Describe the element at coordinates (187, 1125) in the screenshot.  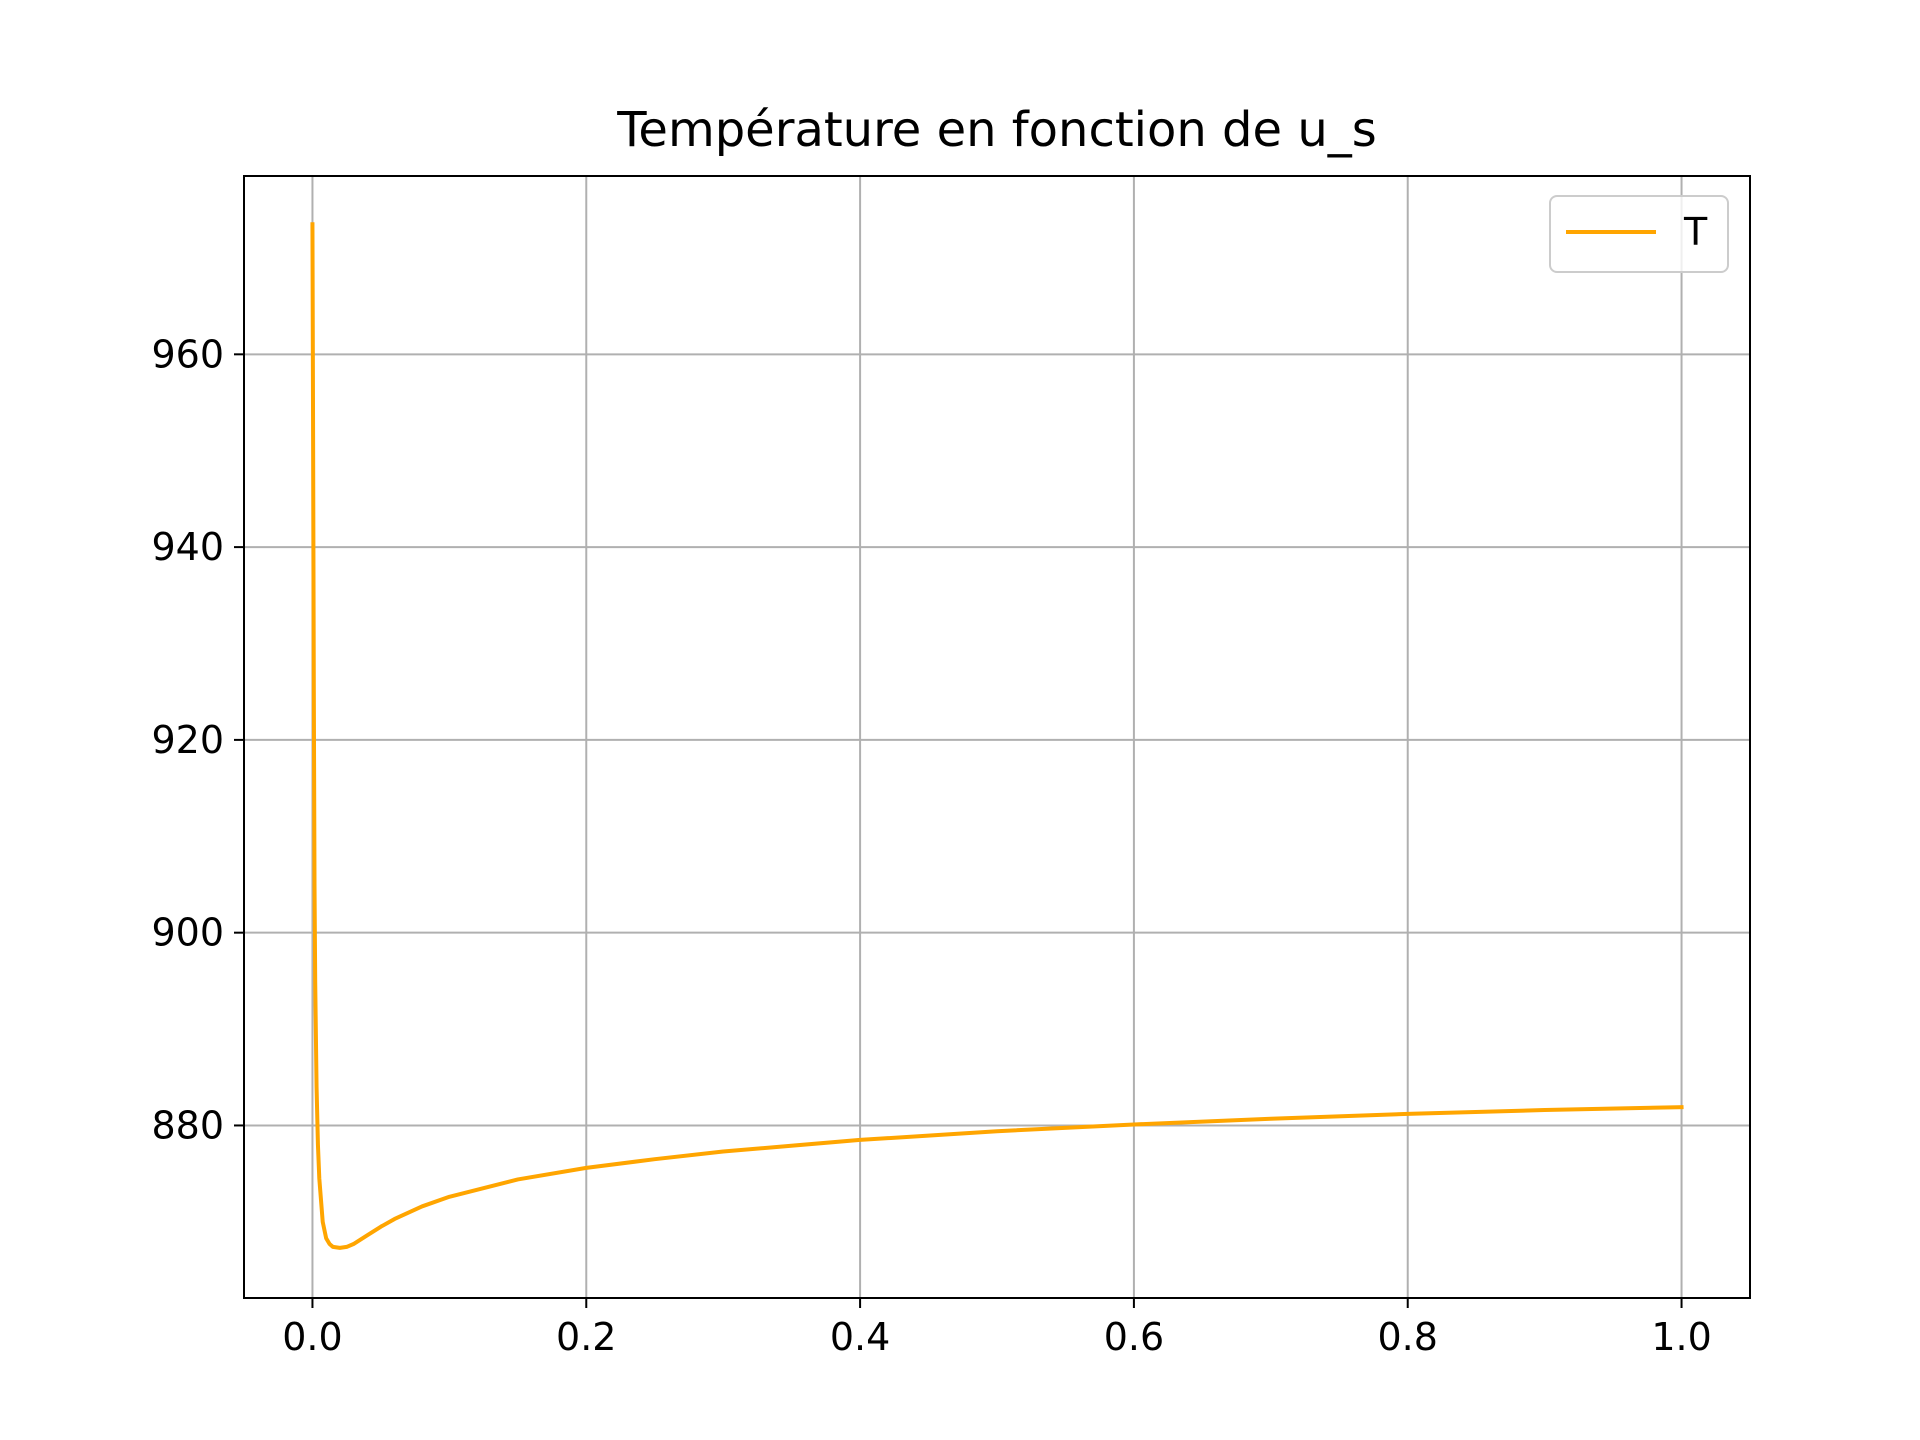
I see `y-tick-label: 880` at that location.